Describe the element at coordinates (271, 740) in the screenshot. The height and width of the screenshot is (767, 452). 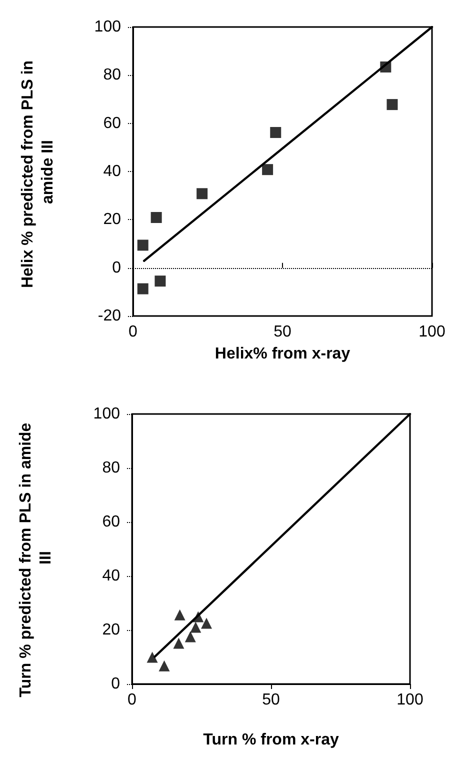
I see `x-axis-title: Turn % from x-ray` at that location.